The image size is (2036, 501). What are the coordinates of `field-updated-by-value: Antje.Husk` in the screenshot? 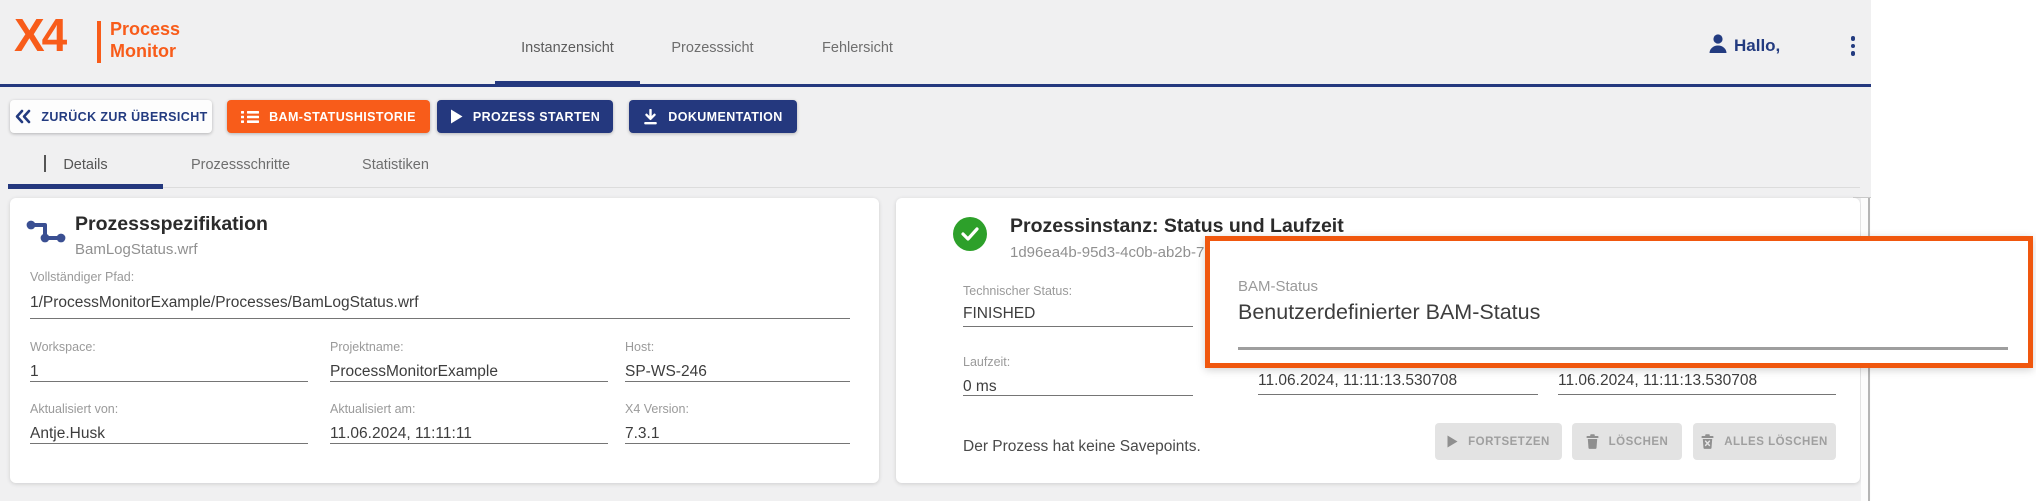 It's located at (67, 433).